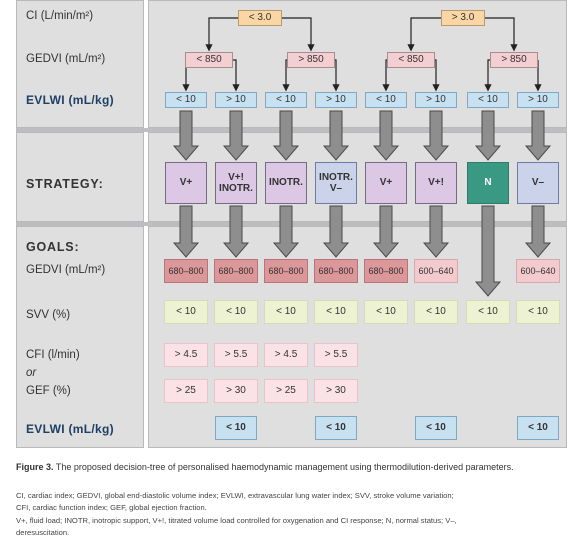  What do you see at coordinates (48, 315) in the screenshot?
I see `svv-label: SVV (%)` at bounding box center [48, 315].